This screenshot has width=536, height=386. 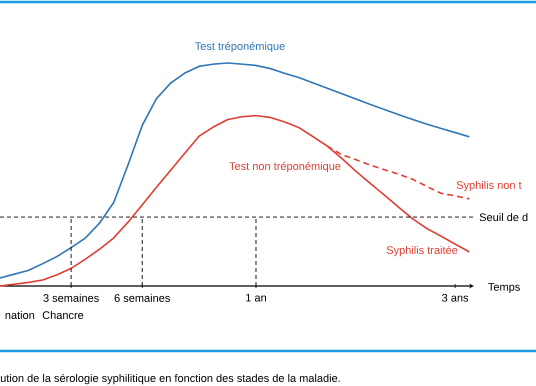 I want to click on x-tick-label: 6 semaines, so click(x=142, y=298).